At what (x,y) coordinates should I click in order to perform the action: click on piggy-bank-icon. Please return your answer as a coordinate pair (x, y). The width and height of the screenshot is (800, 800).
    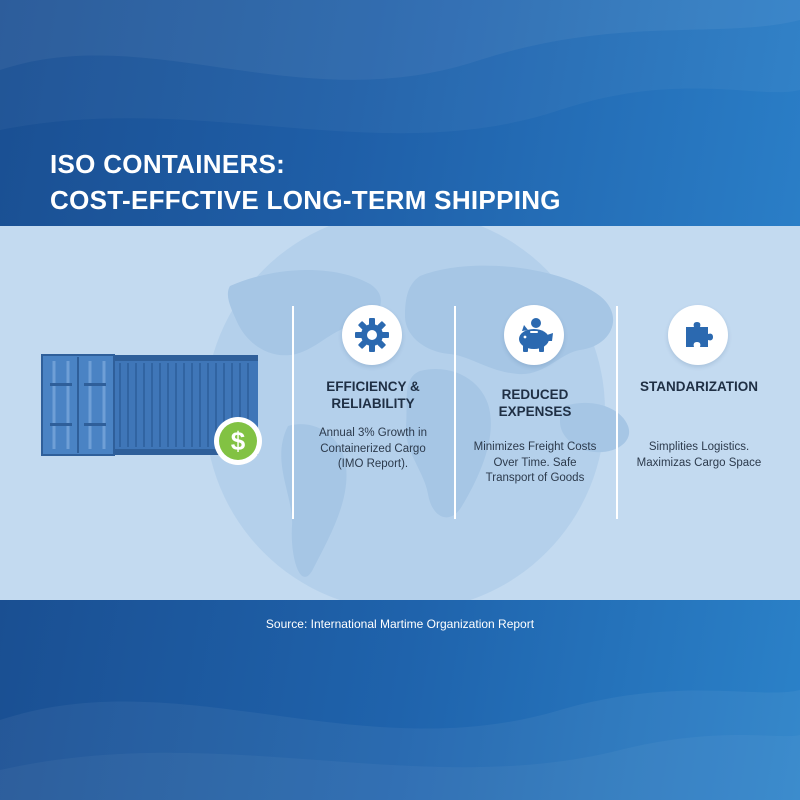
    Looking at the image, I should click on (534, 335).